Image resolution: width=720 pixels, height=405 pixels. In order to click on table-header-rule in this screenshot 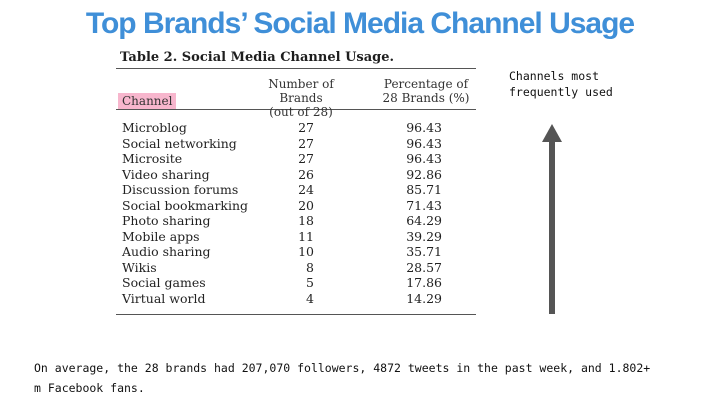, I will do `click(296, 109)`.